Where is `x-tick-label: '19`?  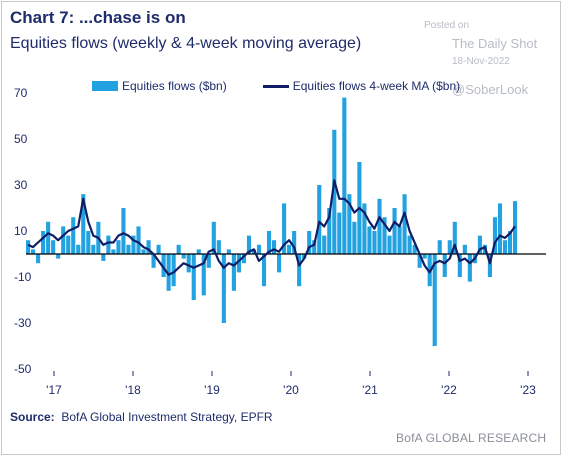
x-tick-label: '19 is located at coordinates (212, 390).